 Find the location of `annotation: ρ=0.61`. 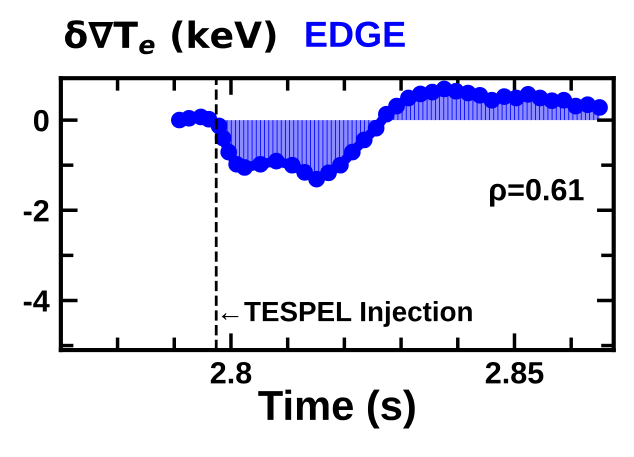

annotation: ρ=0.61 is located at coordinates (537, 192).